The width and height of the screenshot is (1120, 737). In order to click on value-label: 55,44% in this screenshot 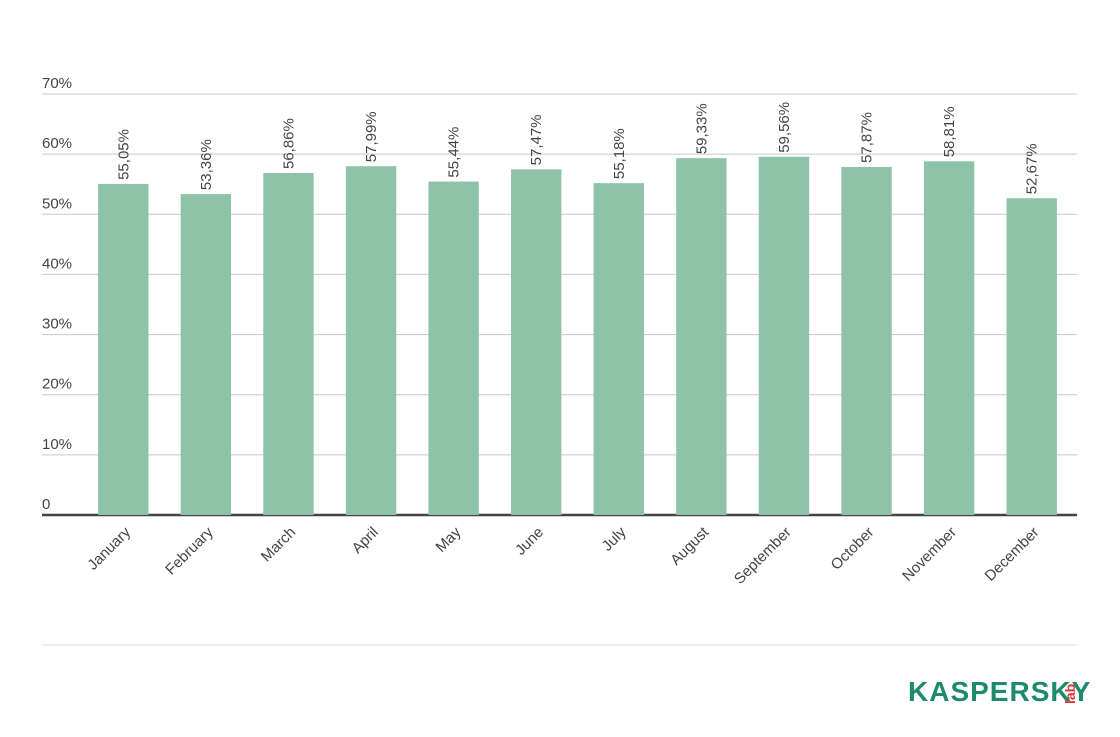, I will do `click(454, 152)`.